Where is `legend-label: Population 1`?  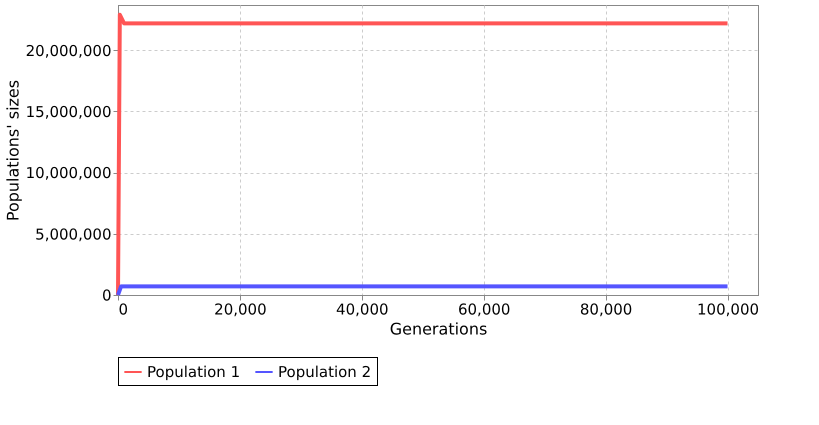 legend-label: Population 1 is located at coordinates (193, 372).